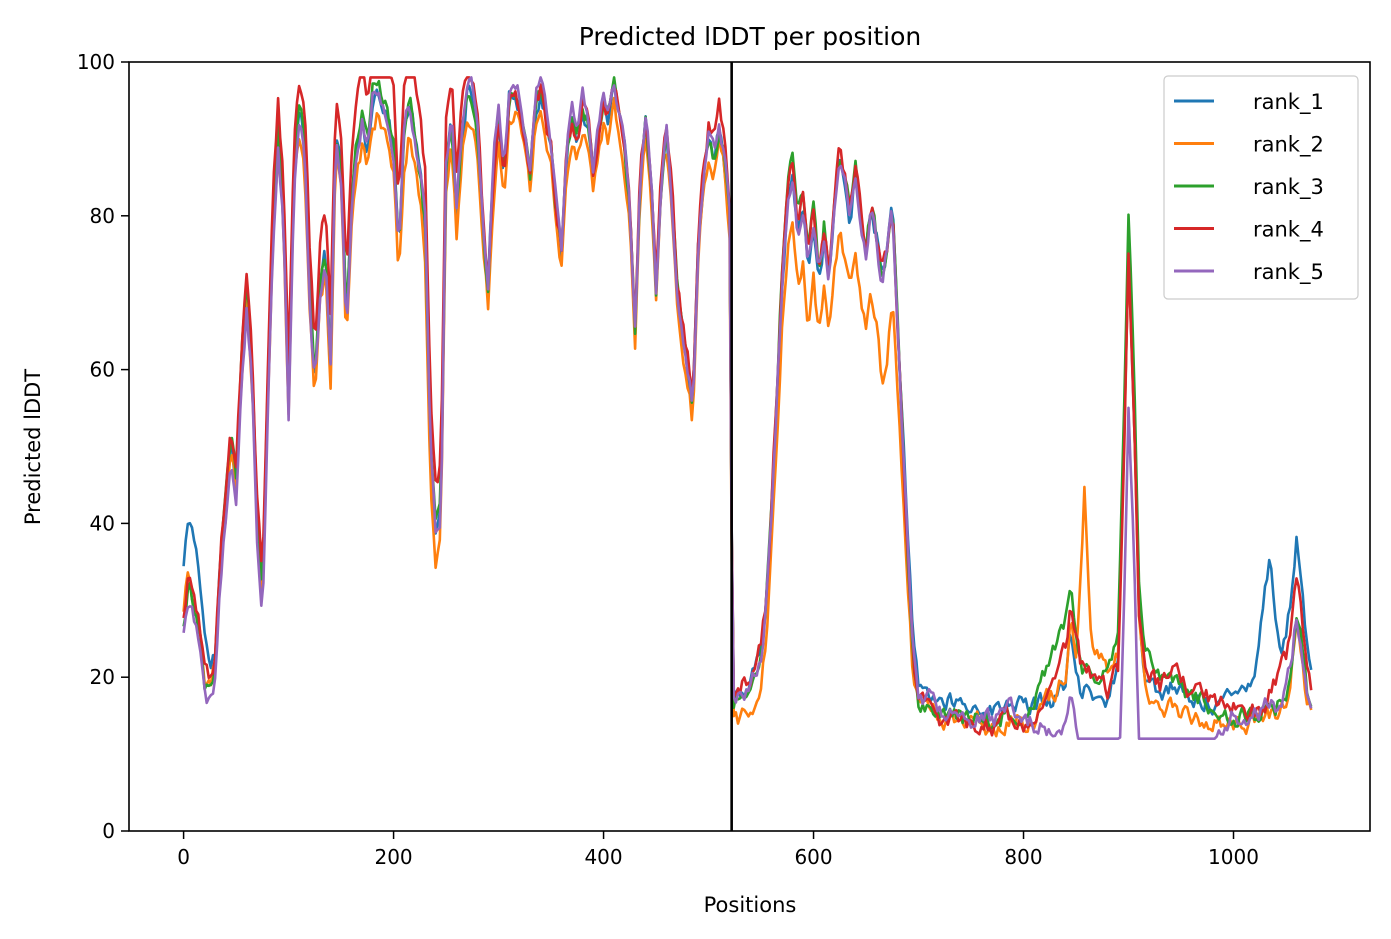 The width and height of the screenshot is (1391, 939). Describe the element at coordinates (102, 370) in the screenshot. I see `y-tick-label: 60` at that location.